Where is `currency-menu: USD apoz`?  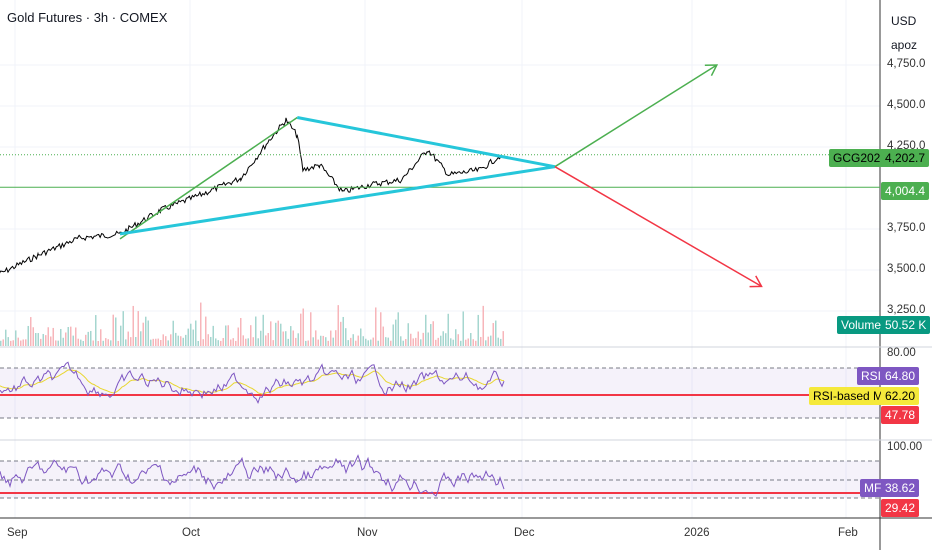 currency-menu: USD apoz is located at coordinates (906, 34).